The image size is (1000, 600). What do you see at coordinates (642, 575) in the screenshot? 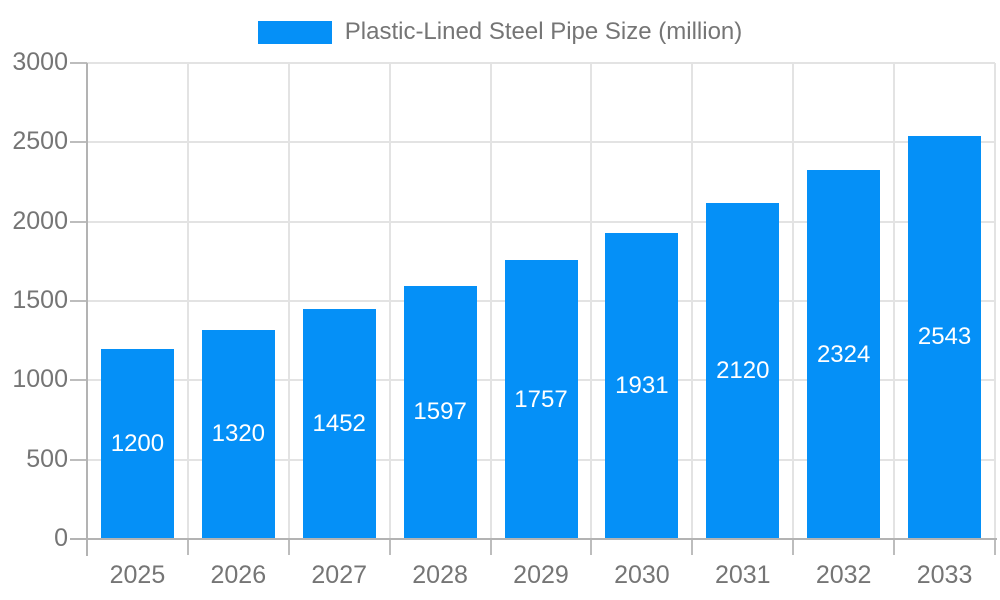
I see `x-axis-tick-label: 2030` at bounding box center [642, 575].